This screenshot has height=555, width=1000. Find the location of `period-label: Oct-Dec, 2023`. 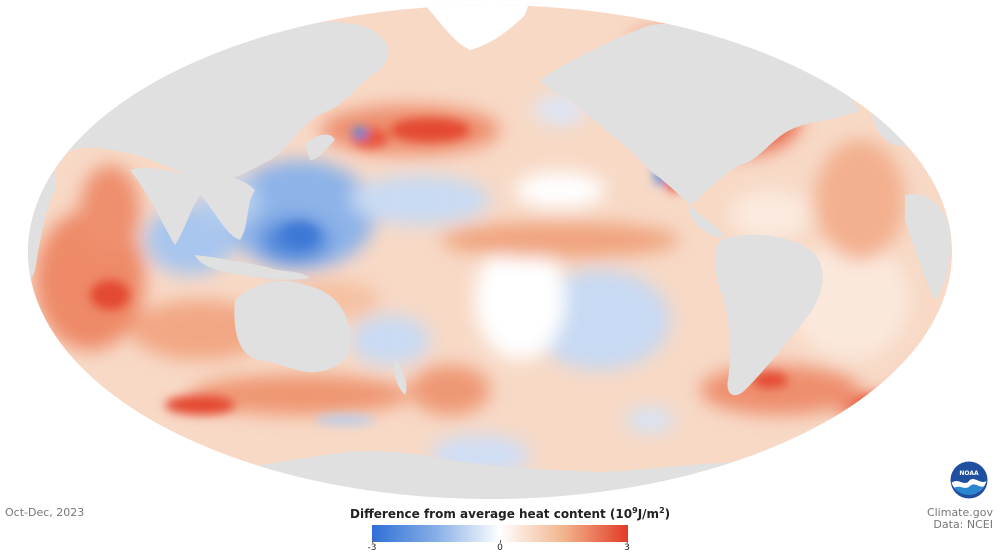

period-label: Oct-Dec, 2023 is located at coordinates (45, 512).